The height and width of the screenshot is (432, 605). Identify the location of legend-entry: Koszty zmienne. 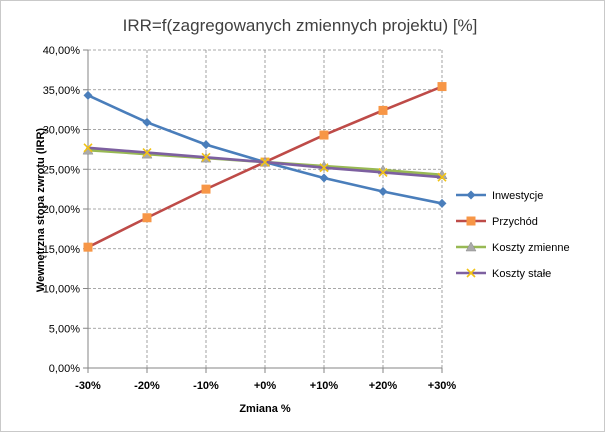
(513, 247).